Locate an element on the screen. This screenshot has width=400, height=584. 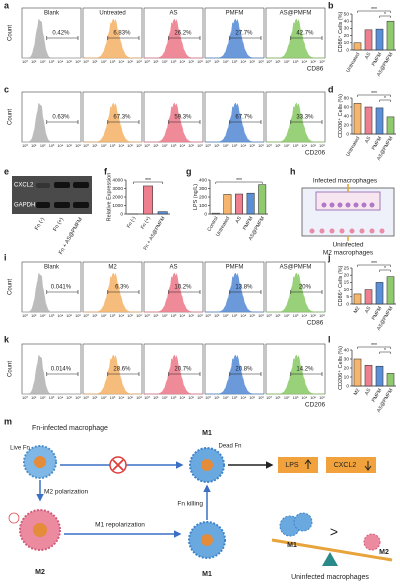
panel-letter: m is located at coordinates (8, 421).